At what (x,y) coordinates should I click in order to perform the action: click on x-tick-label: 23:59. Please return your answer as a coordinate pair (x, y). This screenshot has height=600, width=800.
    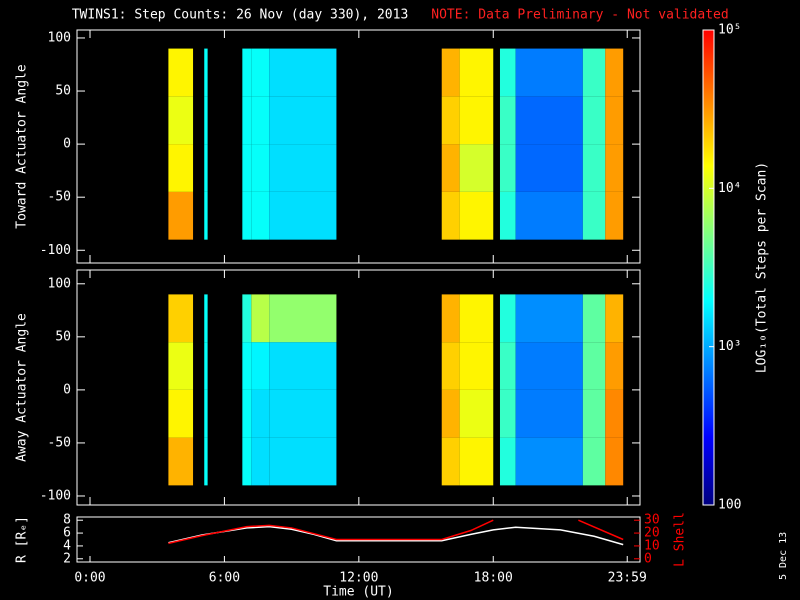
    Looking at the image, I should click on (627, 578).